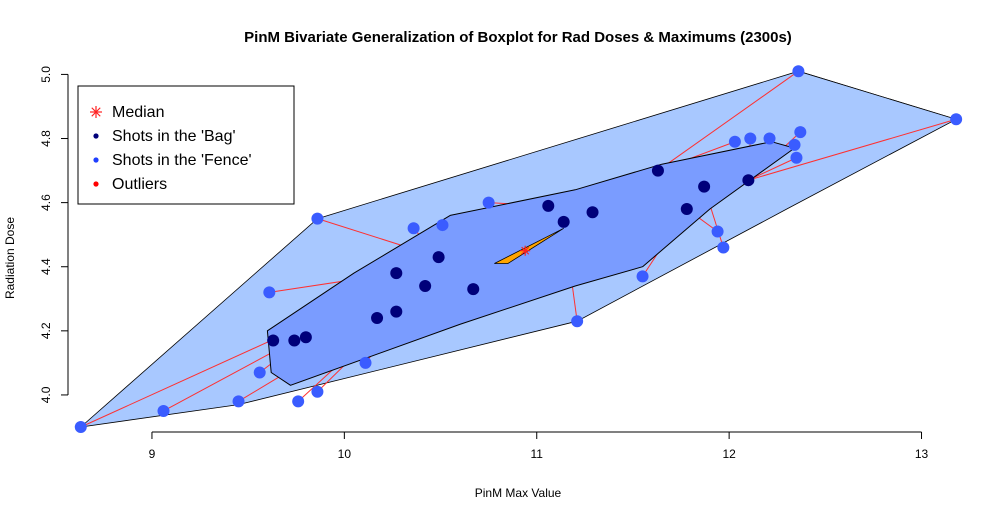 The image size is (993, 519). What do you see at coordinates (138, 112) in the screenshot?
I see `legend-label-median: Median` at bounding box center [138, 112].